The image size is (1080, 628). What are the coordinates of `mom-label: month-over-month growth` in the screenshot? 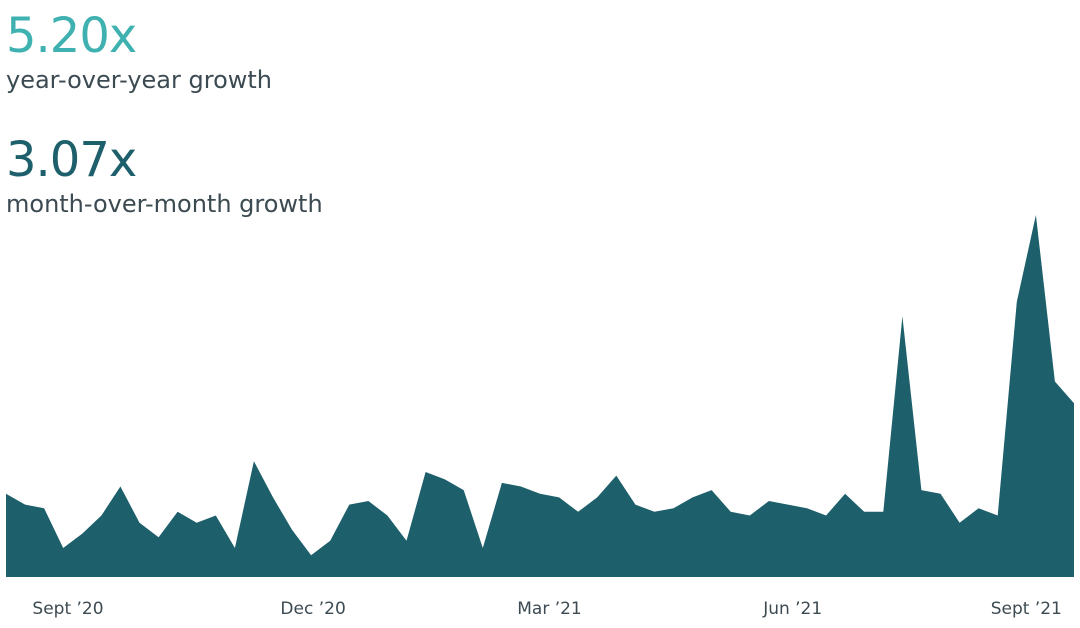 It's located at (164, 204).